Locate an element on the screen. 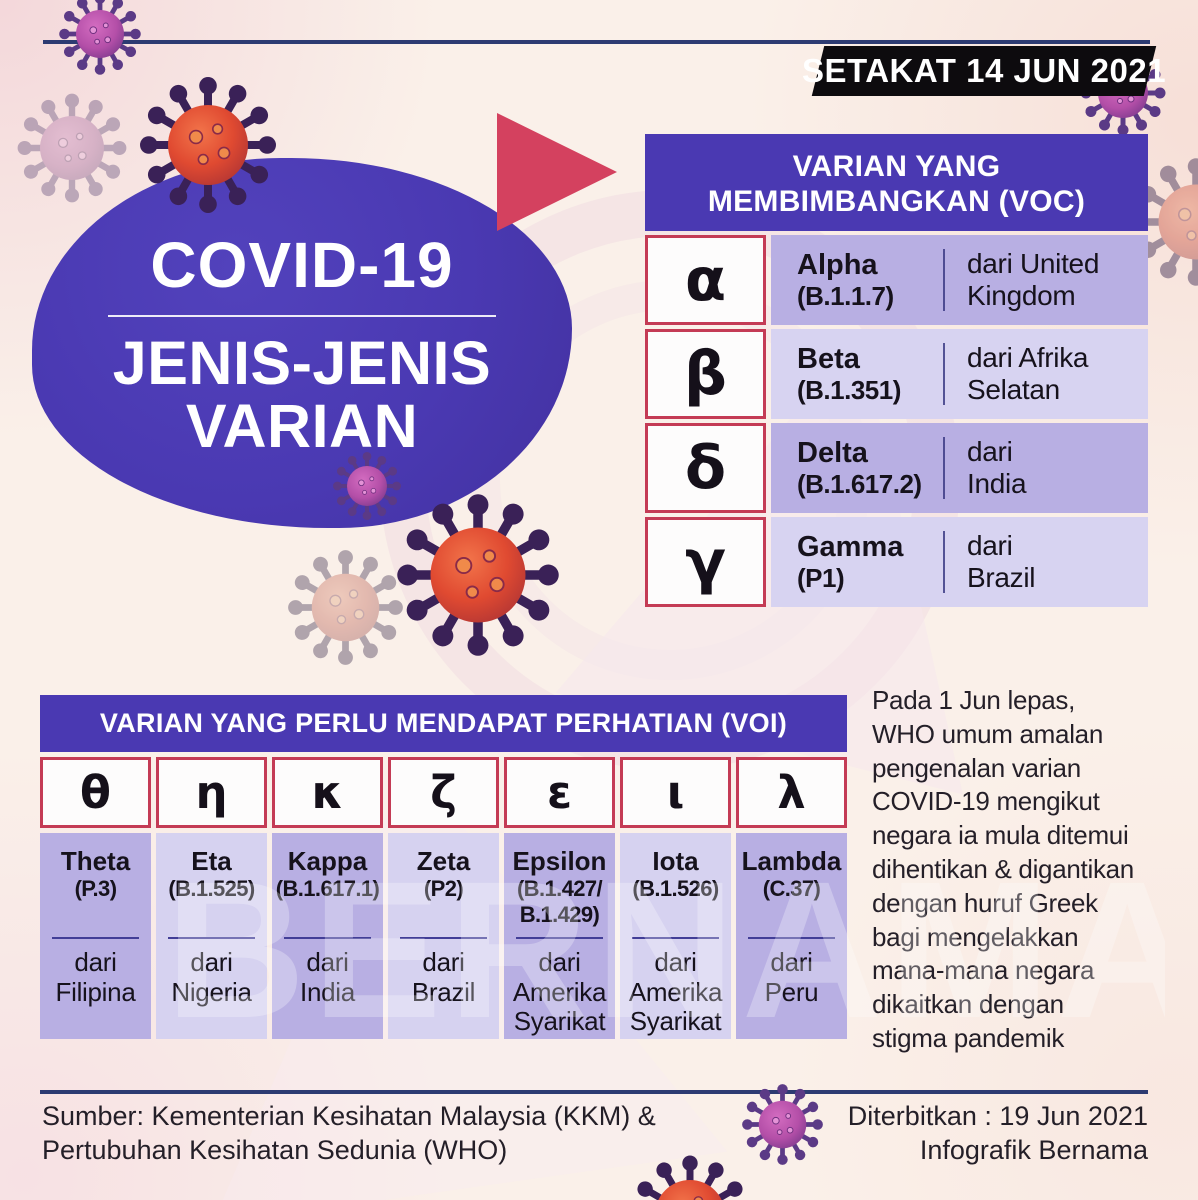  variant-origin: dari Filipina is located at coordinates (95, 977).